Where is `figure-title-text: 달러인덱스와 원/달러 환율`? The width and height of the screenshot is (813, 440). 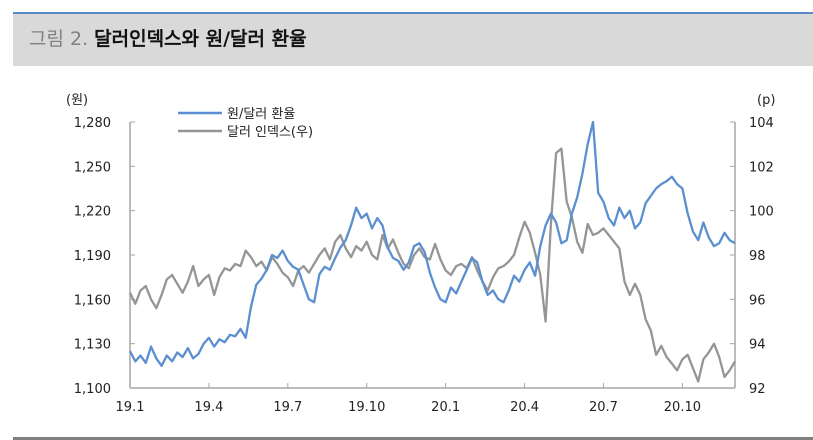 figure-title-text: 달러인덱스와 원/달러 환율 is located at coordinates (200, 39).